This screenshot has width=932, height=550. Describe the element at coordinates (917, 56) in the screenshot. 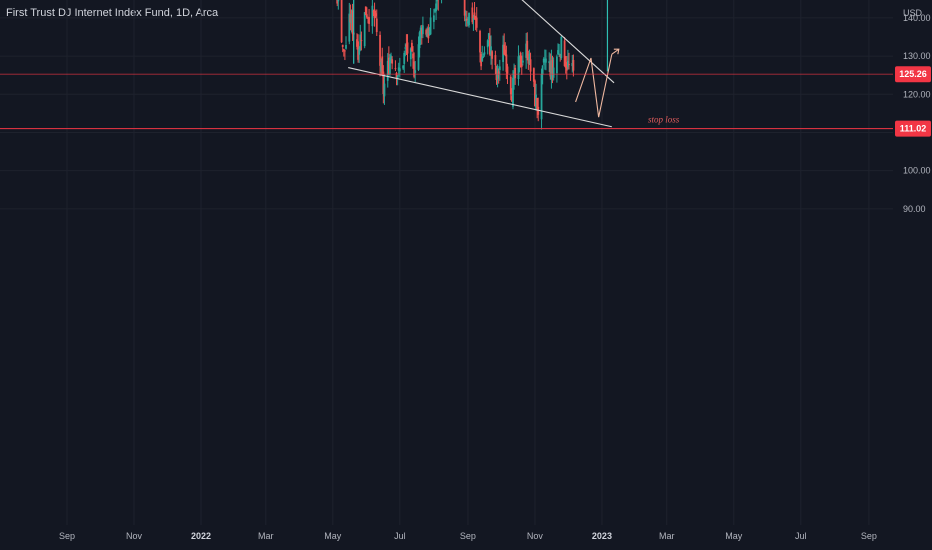

I see `y-tick-label: 130.00` at that location.